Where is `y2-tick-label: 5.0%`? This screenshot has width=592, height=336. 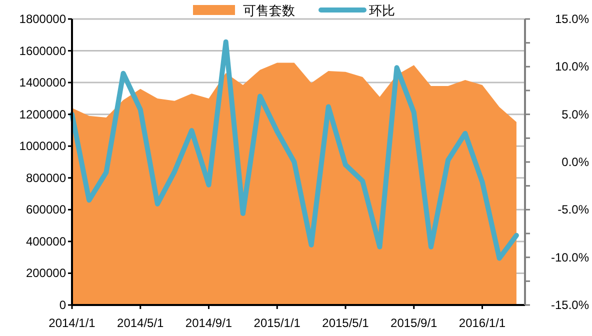 y2-tick-label: 5.0% is located at coordinates (576, 114).